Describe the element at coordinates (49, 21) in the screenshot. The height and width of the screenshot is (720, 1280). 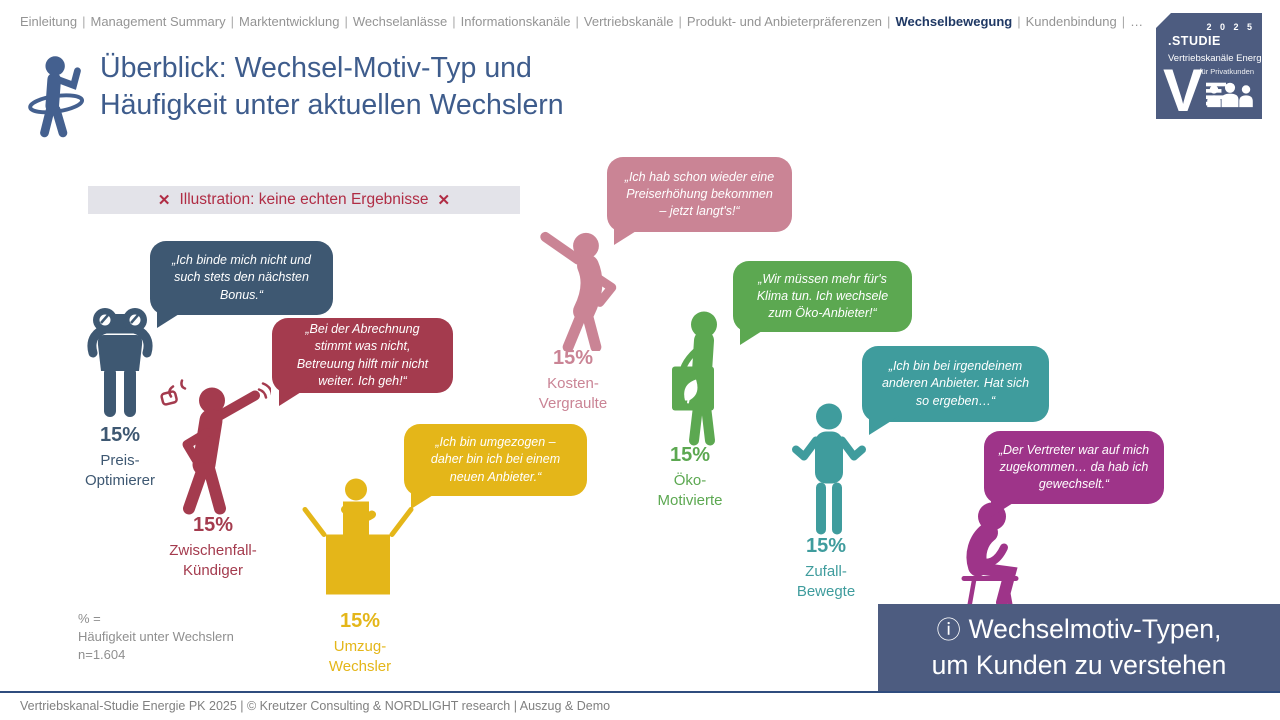
I see `nav-item-einleitung: Einleitung` at that location.